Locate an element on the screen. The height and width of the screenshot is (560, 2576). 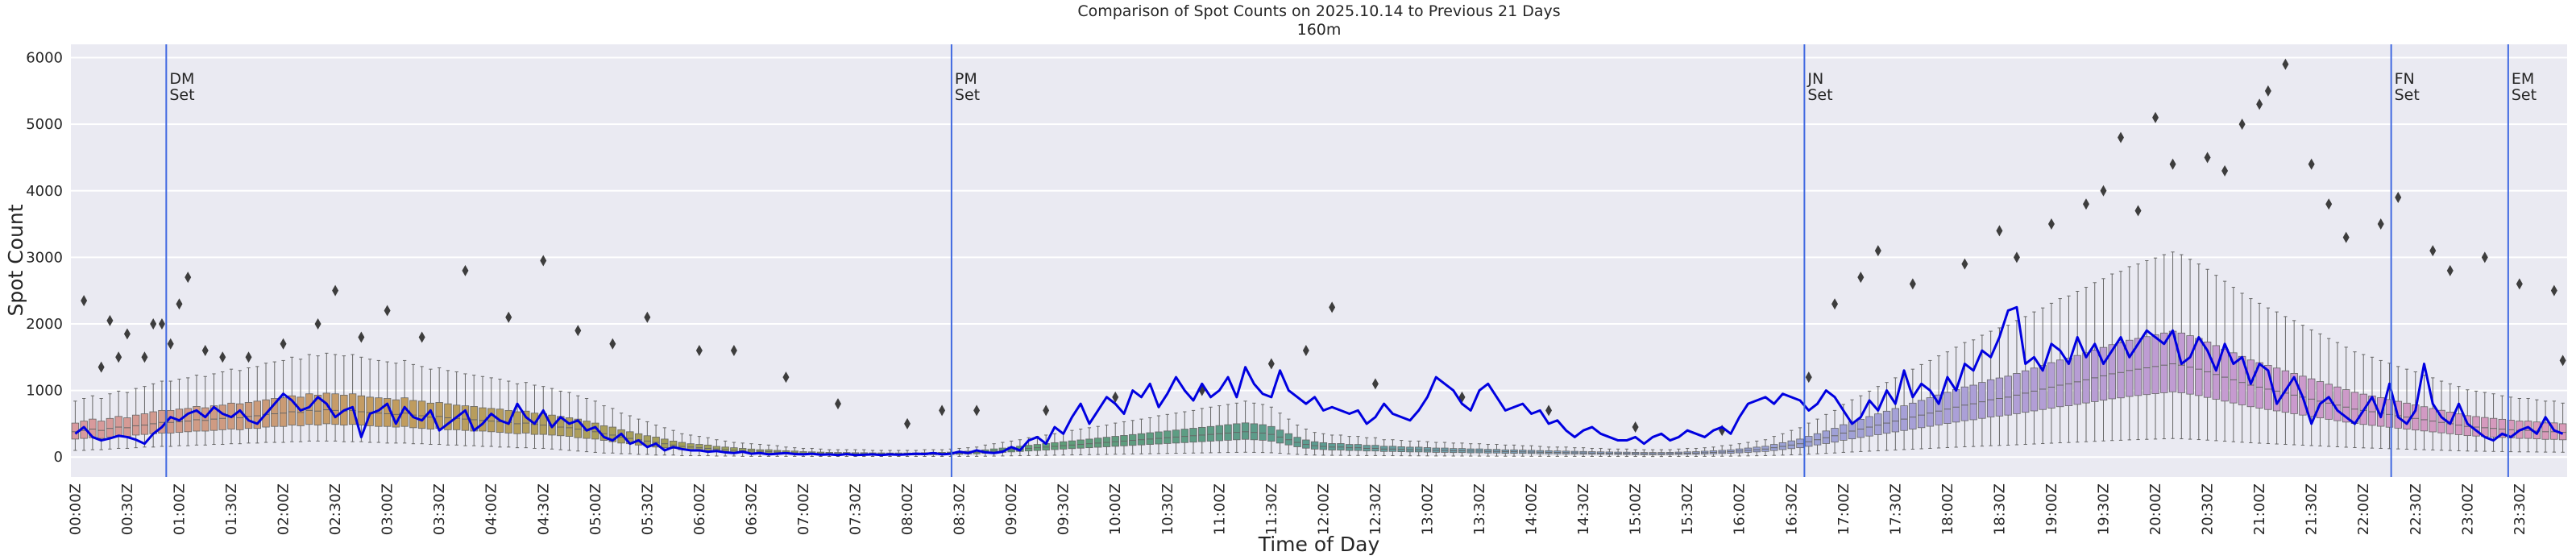
x-tick-label: 16:00Z is located at coordinates (1740, 509).